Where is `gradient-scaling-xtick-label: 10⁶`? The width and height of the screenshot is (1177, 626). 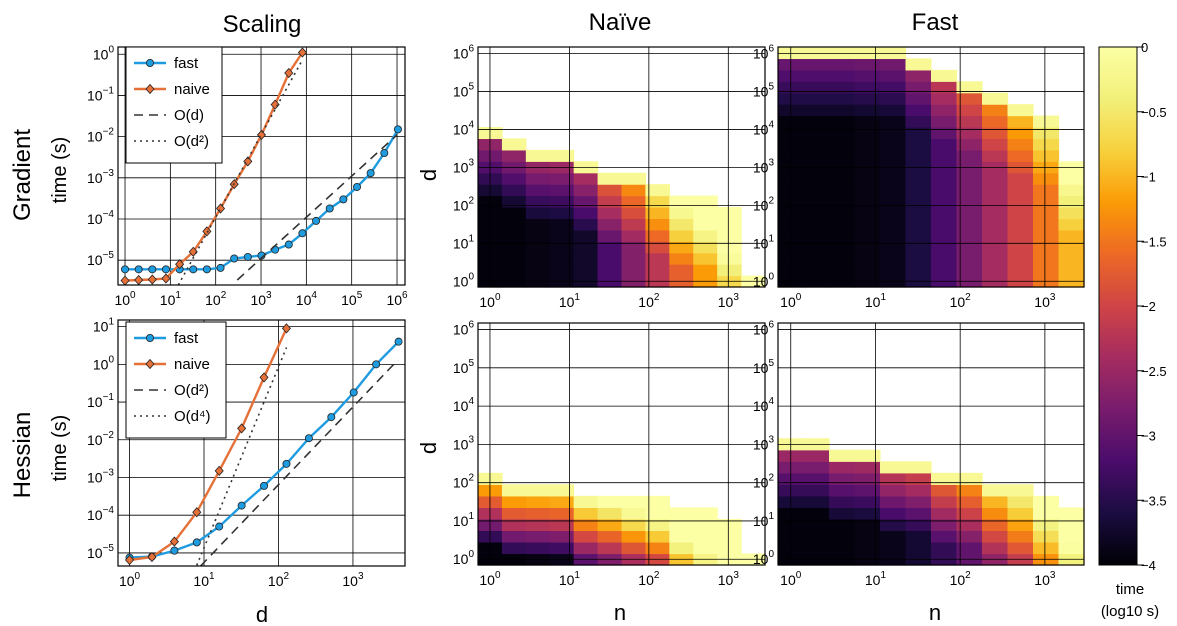 gradient-scaling-xtick-label: 10⁶ is located at coordinates (397, 299).